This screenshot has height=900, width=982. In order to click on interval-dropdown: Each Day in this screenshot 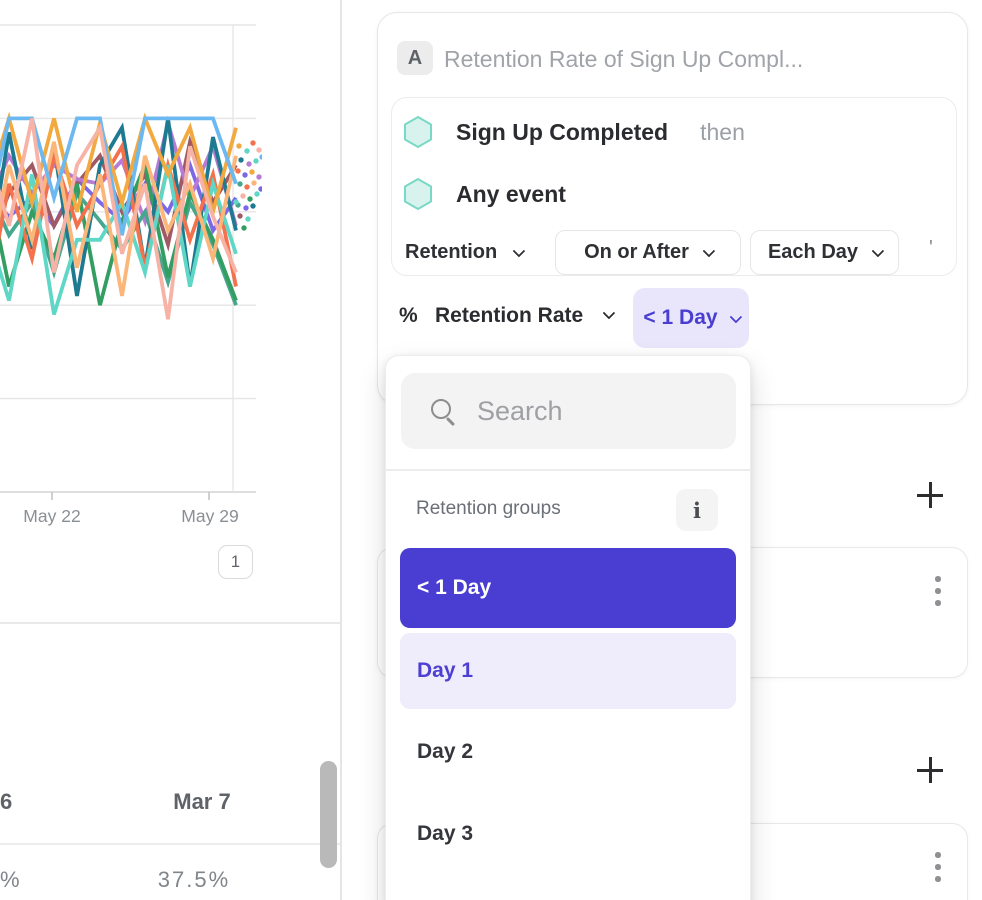, I will do `click(824, 252)`.